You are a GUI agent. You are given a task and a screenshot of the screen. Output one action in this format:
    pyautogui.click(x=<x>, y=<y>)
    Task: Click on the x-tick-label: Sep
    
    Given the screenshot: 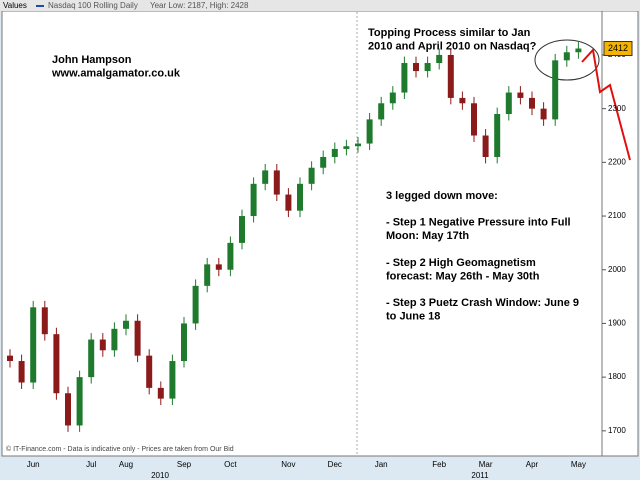 What is the action you would take?
    pyautogui.click(x=184, y=464)
    